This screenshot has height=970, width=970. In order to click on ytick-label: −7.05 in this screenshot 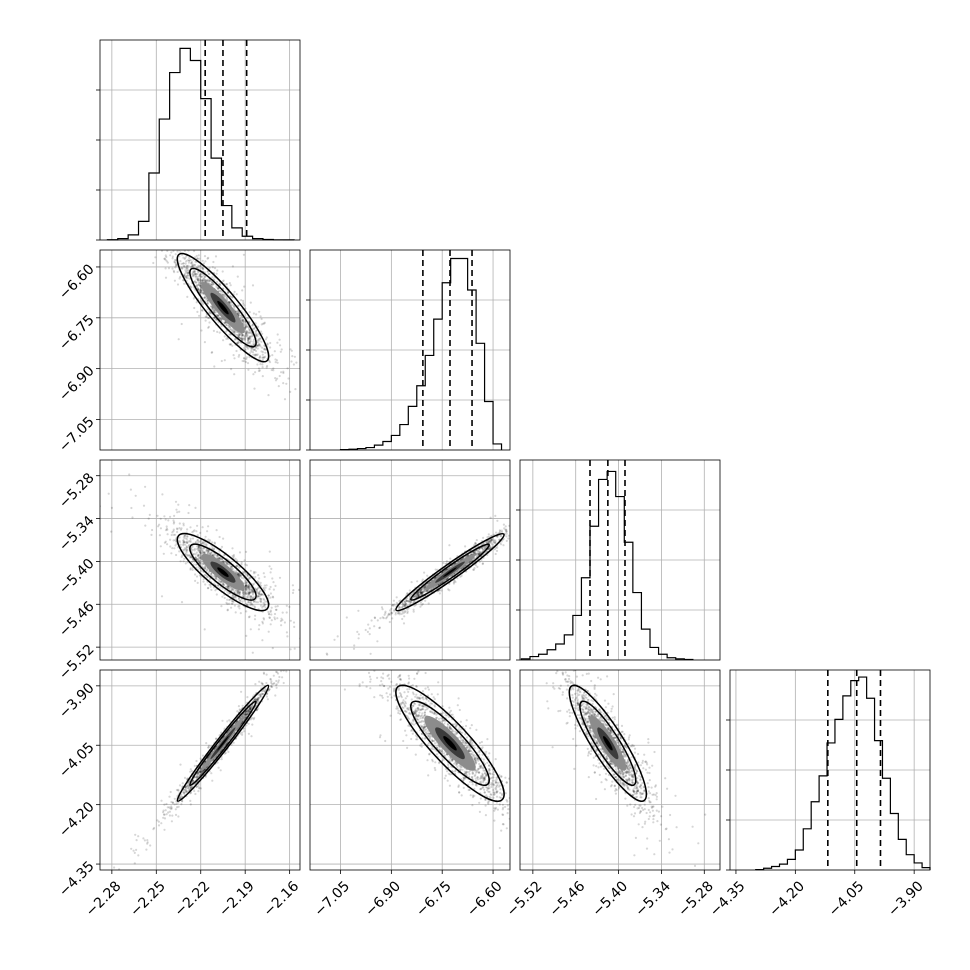, I will do `click(77, 435)`.